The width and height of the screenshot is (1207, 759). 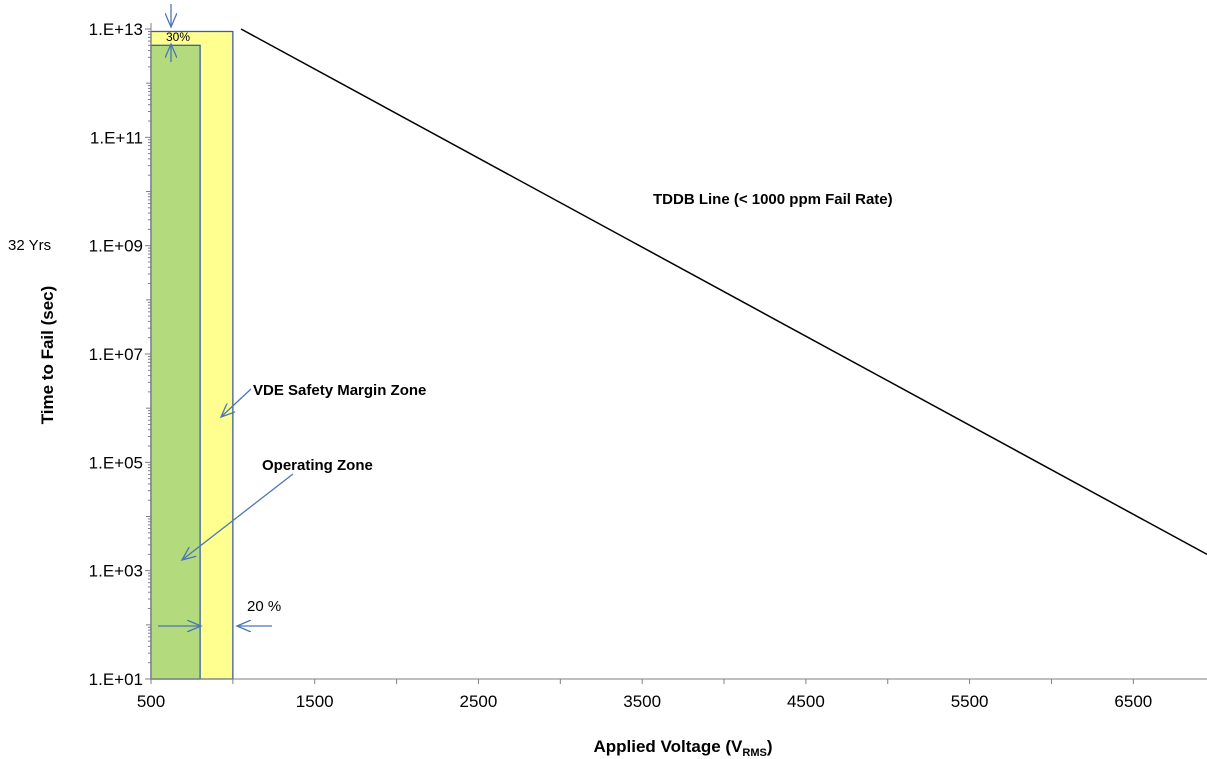 What do you see at coordinates (1133, 701) in the screenshot?
I see `x-tick-label: 6500` at bounding box center [1133, 701].